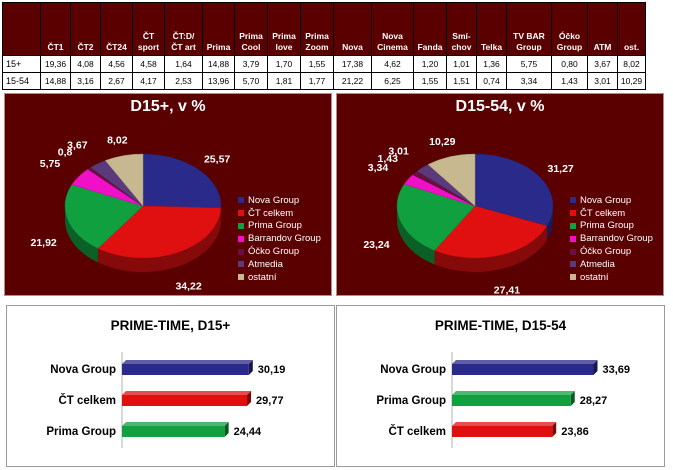 This screenshot has width=673, height=470. What do you see at coordinates (500, 106) in the screenshot?
I see `pie-title: D15-54, v %` at bounding box center [500, 106].